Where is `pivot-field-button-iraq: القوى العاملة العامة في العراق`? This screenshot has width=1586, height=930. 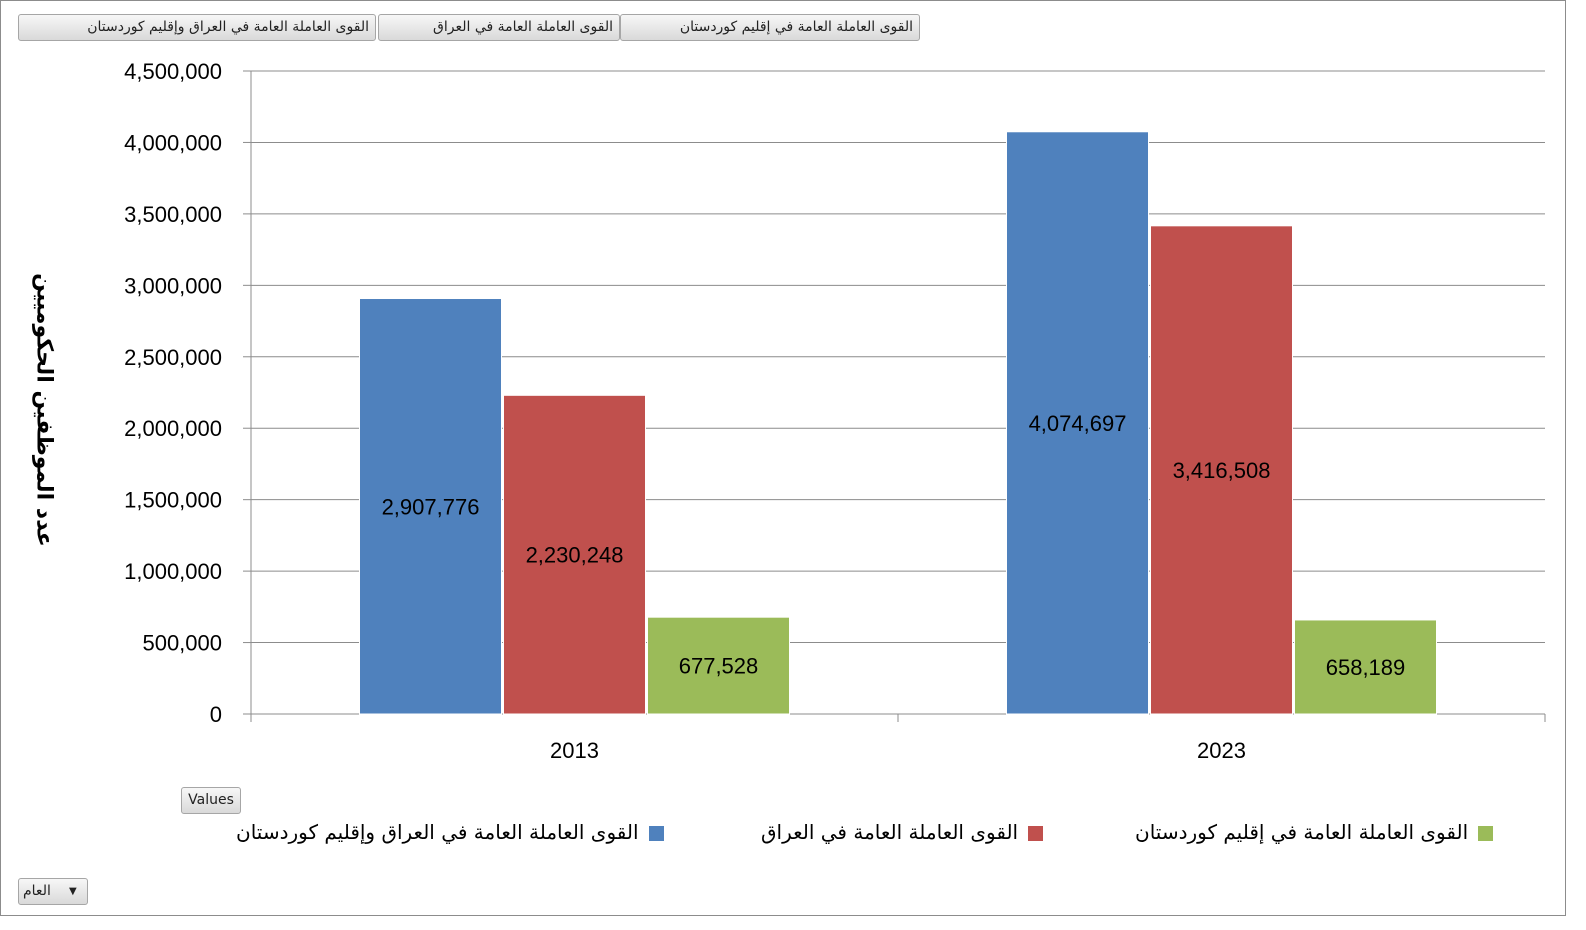 pivot-field-button-iraq: القوى العاملة العامة في العراق is located at coordinates (499, 27).